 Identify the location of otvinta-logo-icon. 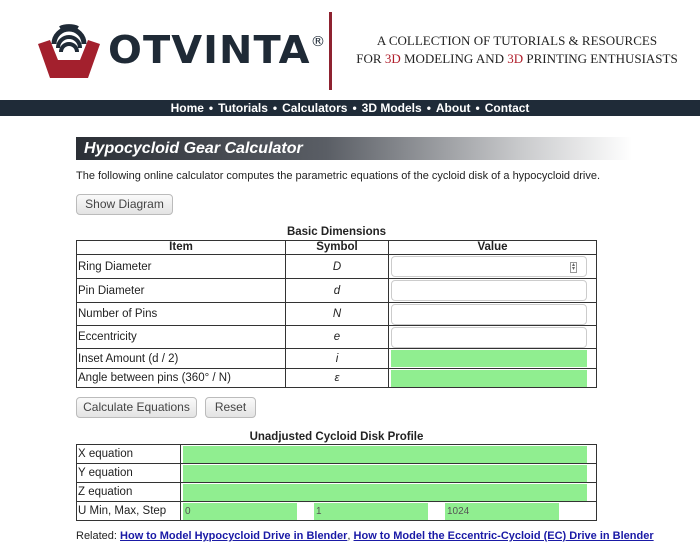
(69, 51).